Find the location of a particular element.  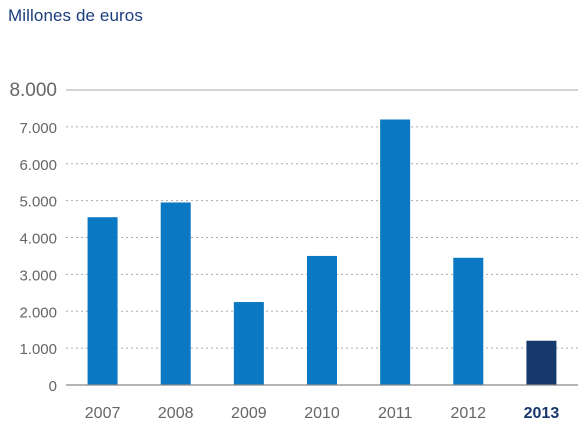

y-tick-label: 6.000 is located at coordinates (38, 165).